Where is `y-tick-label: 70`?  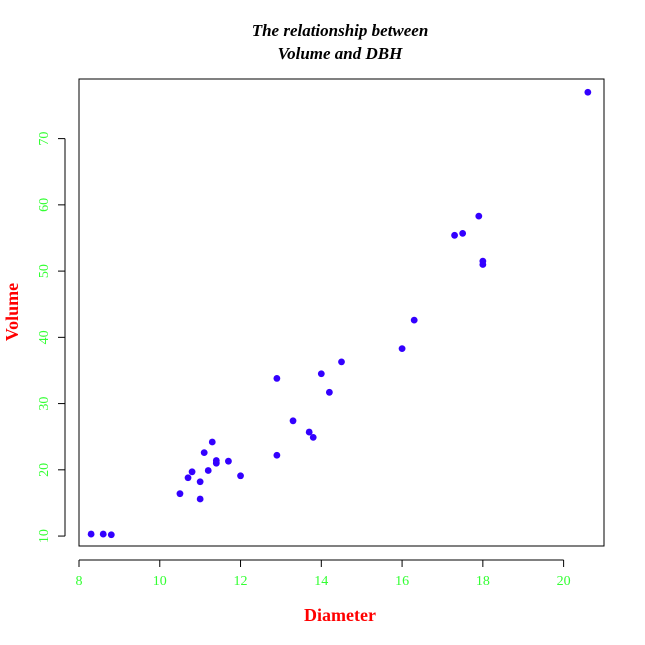
y-tick-label: 70 is located at coordinates (44, 139).